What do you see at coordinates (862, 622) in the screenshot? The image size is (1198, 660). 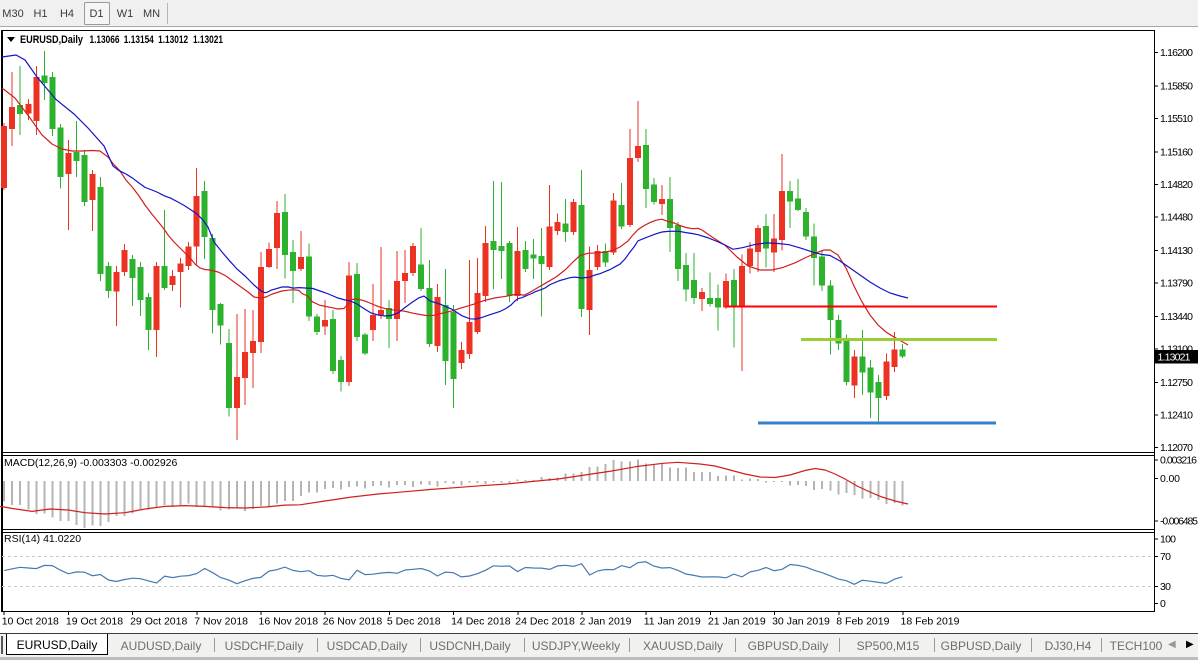 I see `svg-text: 8 Feb 2019` at bounding box center [862, 622].